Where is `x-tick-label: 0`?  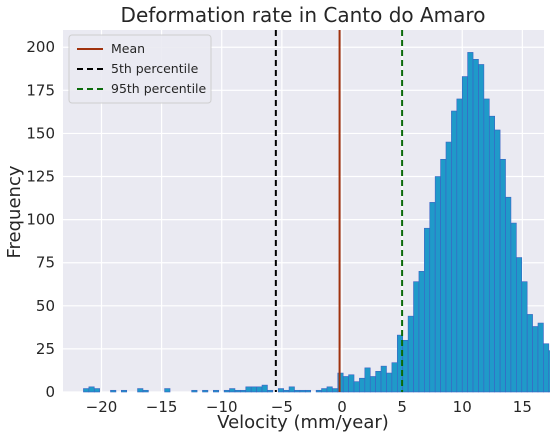 x-tick-label: 0 is located at coordinates (342, 407).